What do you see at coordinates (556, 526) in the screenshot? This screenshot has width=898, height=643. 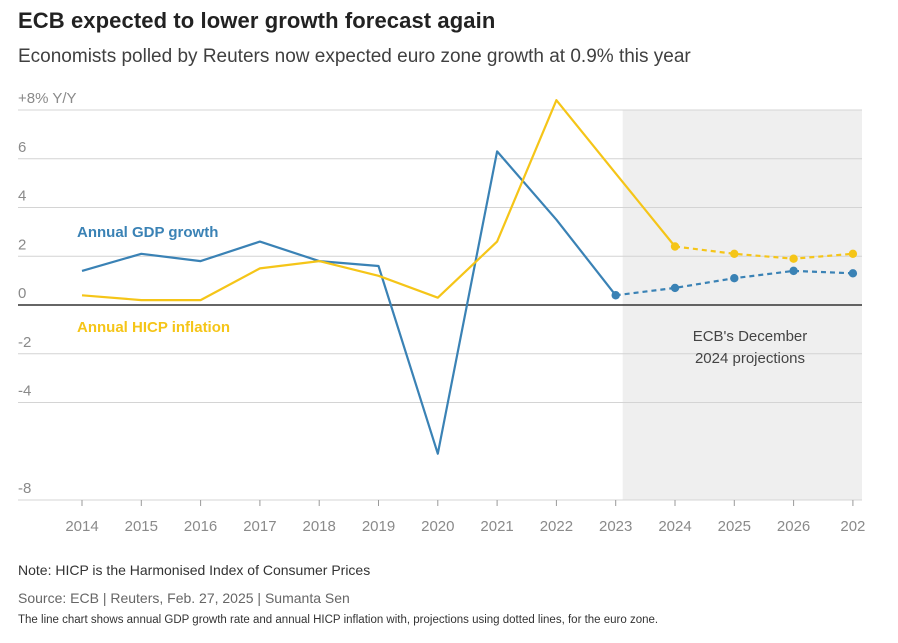 I see `x-tick-label: 2022` at bounding box center [556, 526].